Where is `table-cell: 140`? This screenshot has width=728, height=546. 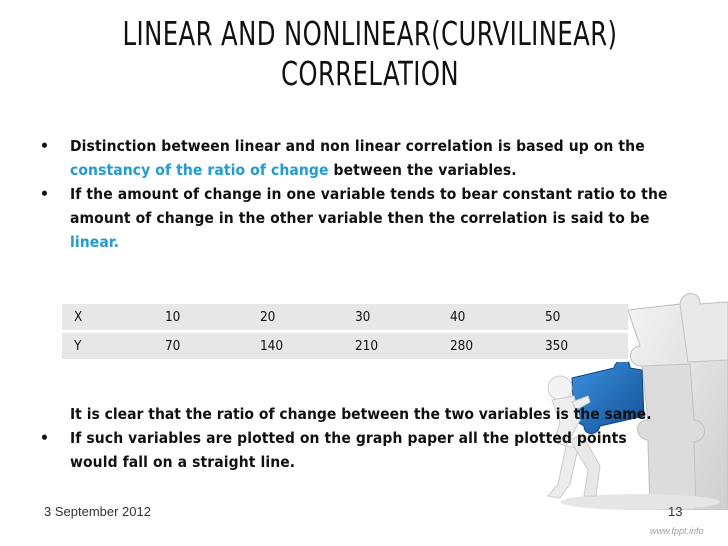
table-cell: 140 is located at coordinates (295, 347).